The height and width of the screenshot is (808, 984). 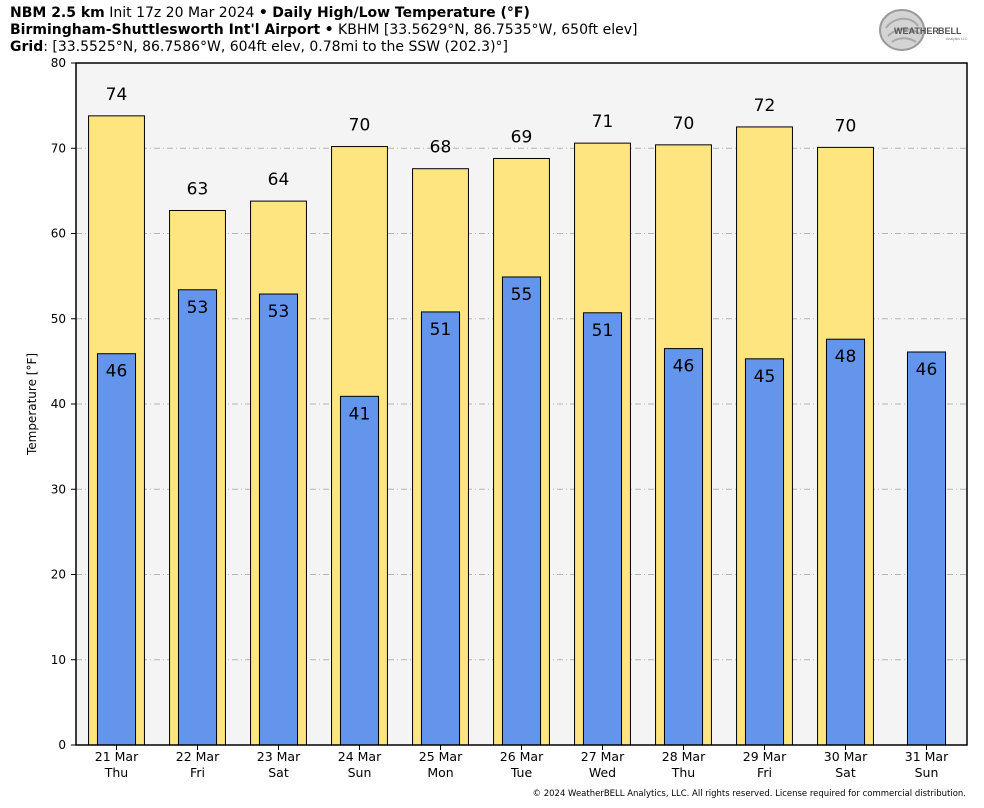 I want to click on x-tick-date: 25 Mar, so click(x=441, y=756).